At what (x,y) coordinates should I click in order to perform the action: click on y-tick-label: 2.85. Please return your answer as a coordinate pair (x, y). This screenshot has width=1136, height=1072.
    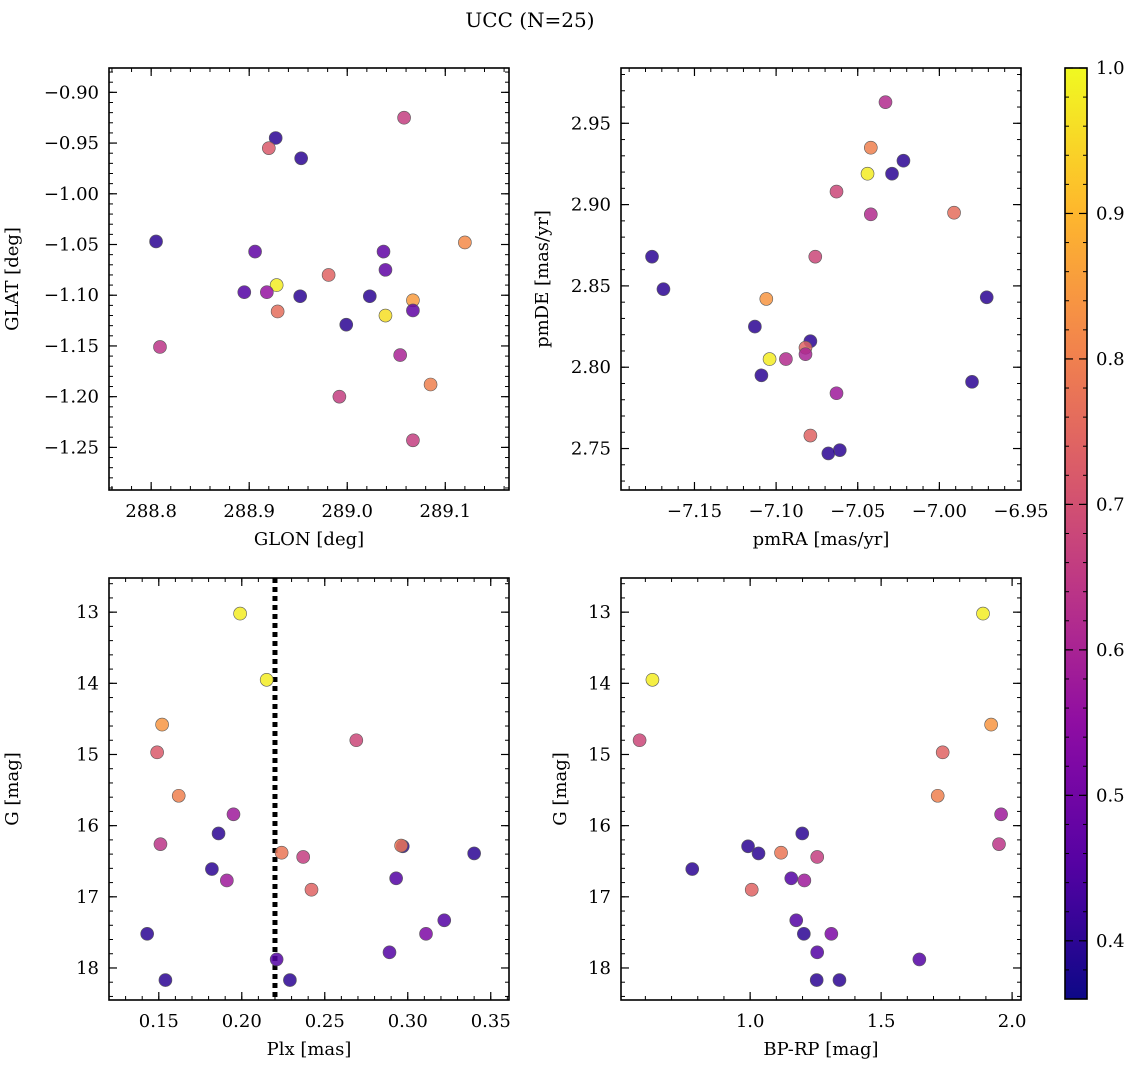
    Looking at the image, I should click on (591, 286).